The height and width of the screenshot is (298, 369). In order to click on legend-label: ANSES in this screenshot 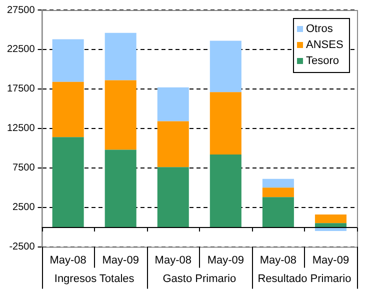, I will do `click(325, 45)`.